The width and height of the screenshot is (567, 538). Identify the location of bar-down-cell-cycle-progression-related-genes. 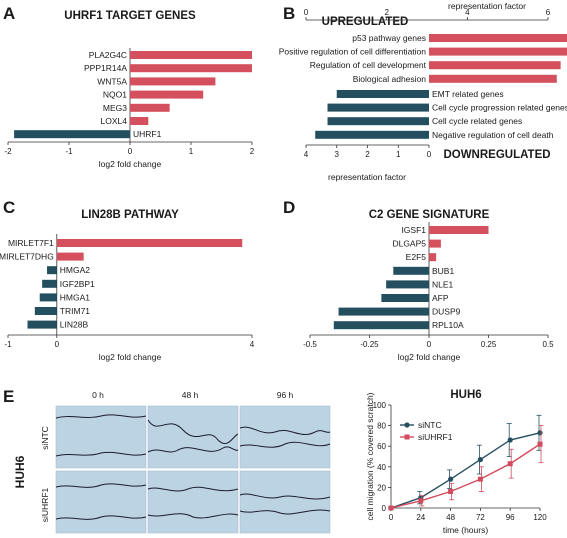
(378, 107).